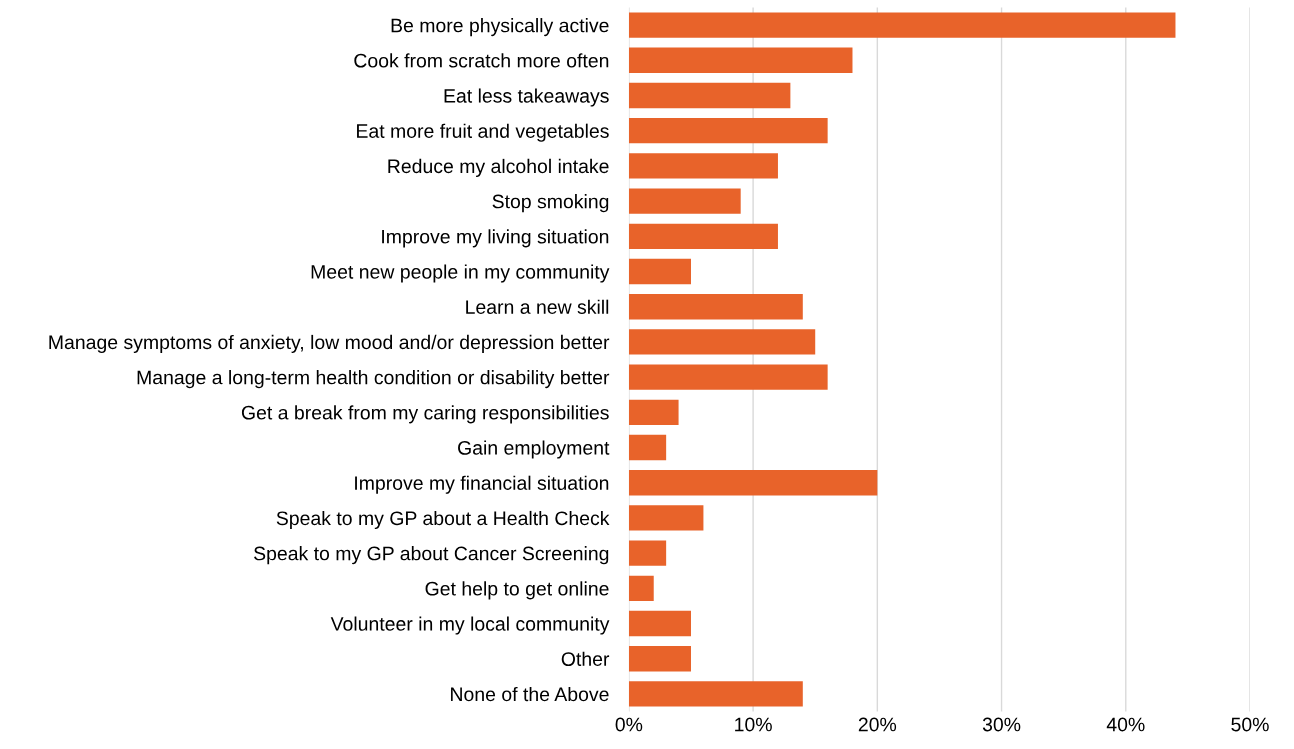  I want to click on y-tick-label: Other, so click(585, 658).